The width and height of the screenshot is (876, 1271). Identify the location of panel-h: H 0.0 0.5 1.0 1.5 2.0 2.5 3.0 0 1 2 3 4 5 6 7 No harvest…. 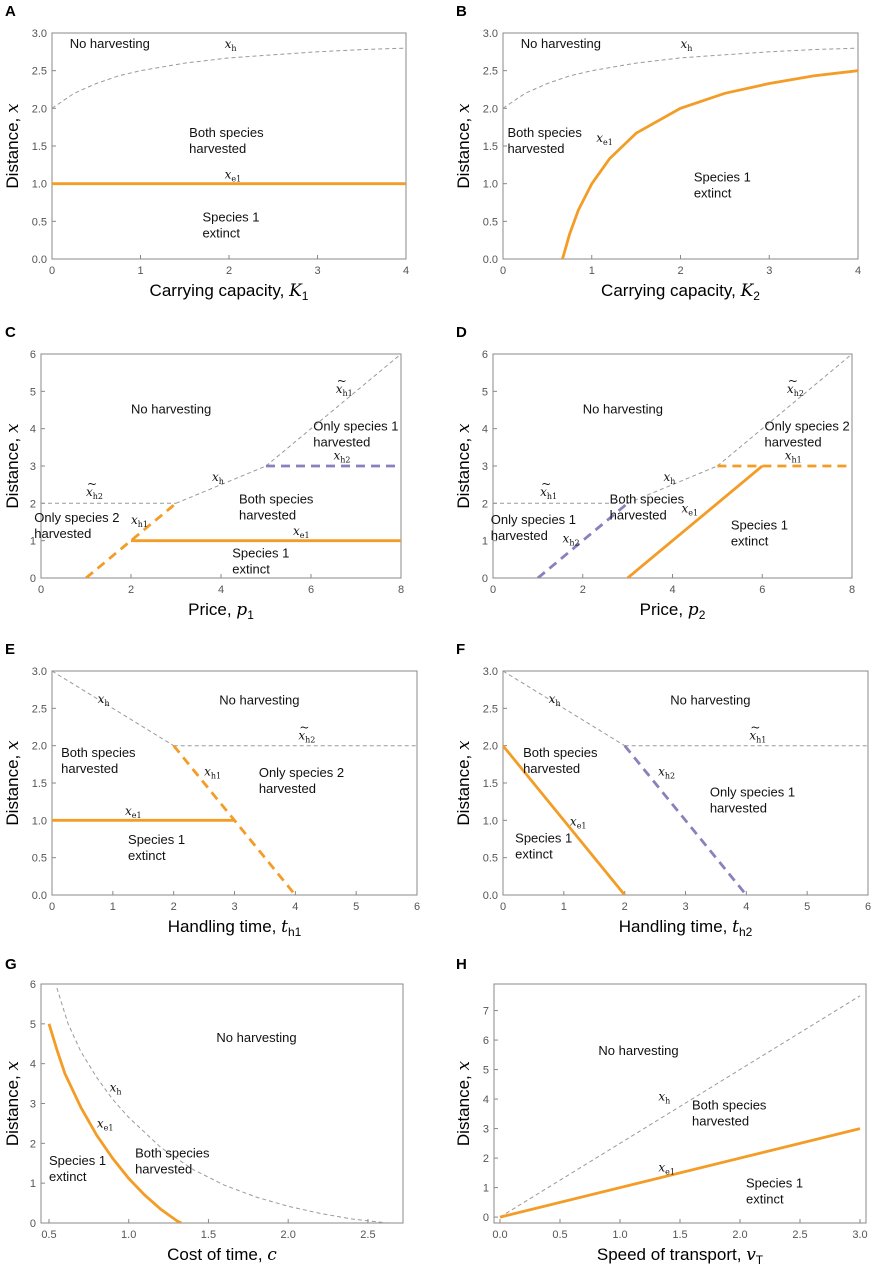
(661, 1111).